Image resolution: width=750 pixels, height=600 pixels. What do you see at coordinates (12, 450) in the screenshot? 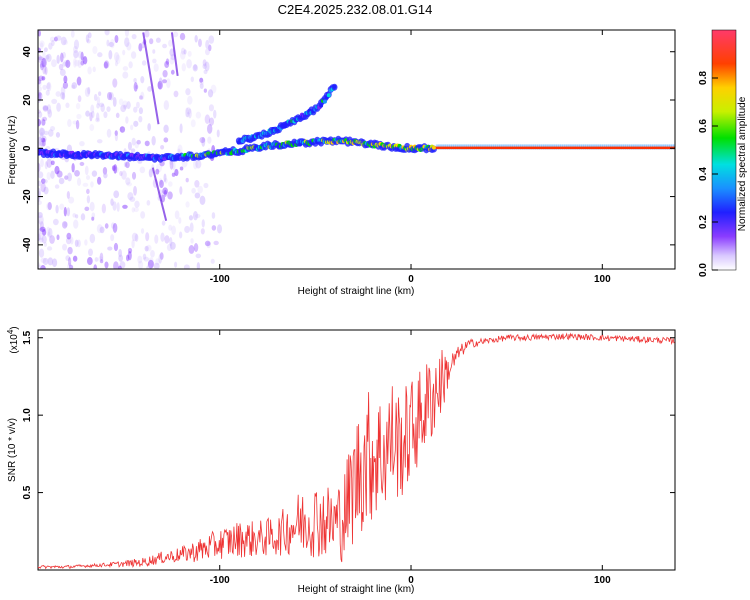
I see `snr-y-axis-label: SNR (10 * v/v)` at bounding box center [12, 450].